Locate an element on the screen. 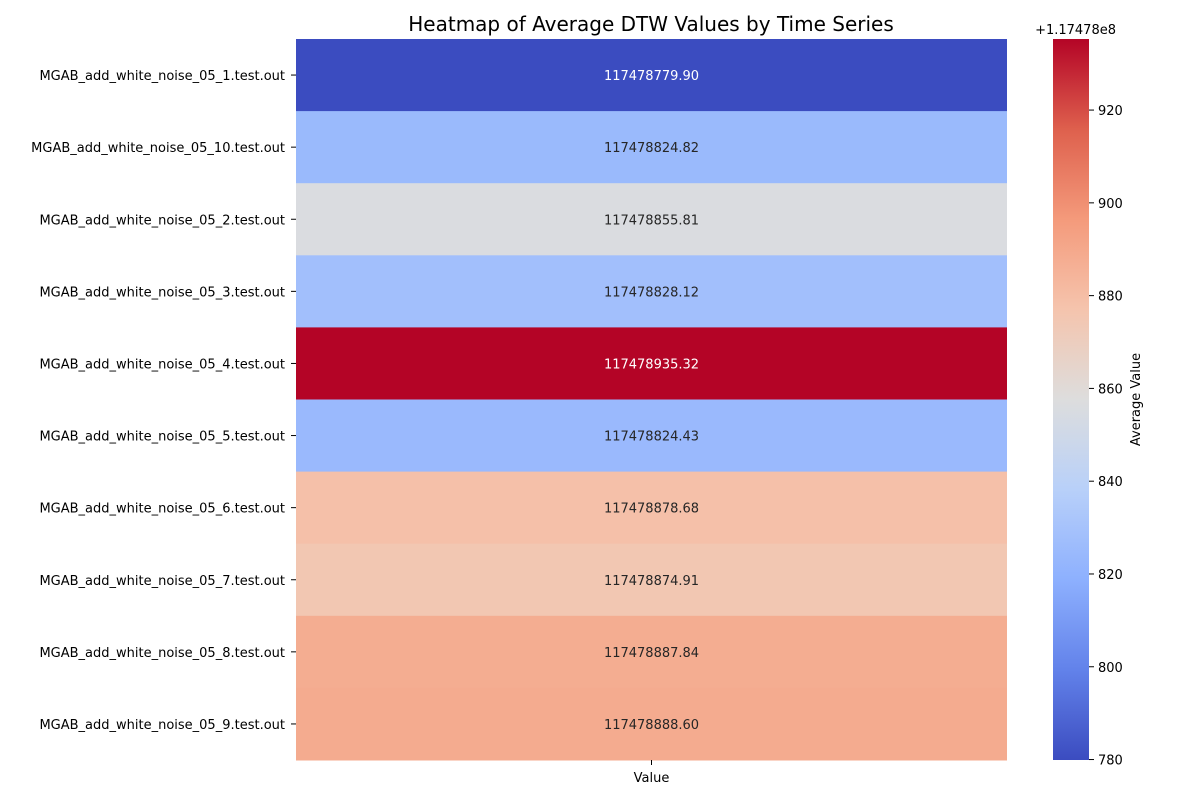 This screenshot has width=1200, height=800. colorbar-tick-label: 800 is located at coordinates (1110, 668).